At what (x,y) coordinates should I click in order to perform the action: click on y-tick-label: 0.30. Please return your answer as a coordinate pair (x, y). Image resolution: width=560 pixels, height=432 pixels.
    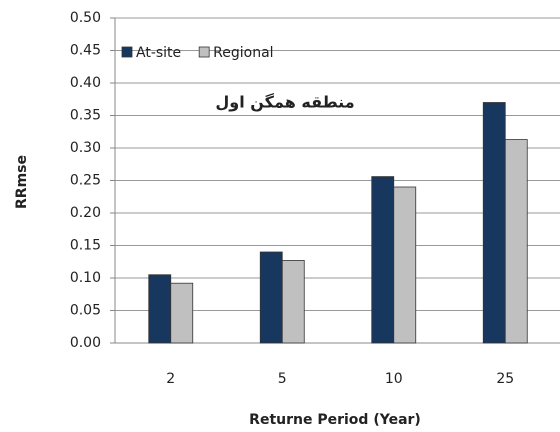
    Looking at the image, I should click on (85, 148).